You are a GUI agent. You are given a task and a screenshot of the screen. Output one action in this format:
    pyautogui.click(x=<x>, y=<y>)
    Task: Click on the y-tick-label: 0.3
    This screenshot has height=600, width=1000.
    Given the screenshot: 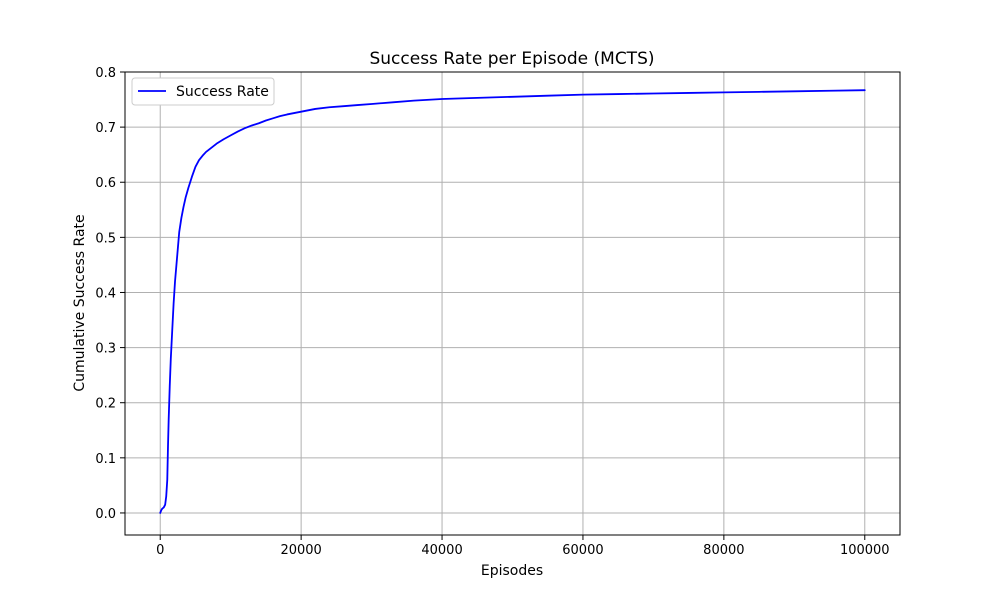 What is the action you would take?
    pyautogui.click(x=105, y=349)
    